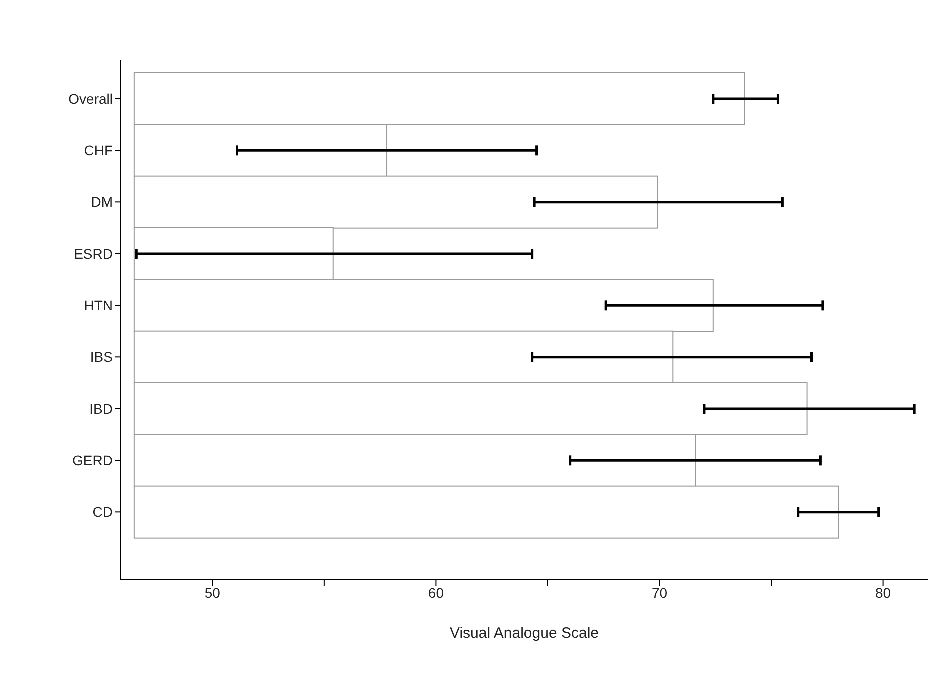  I want to click on x-tick-label: 80, so click(884, 592).